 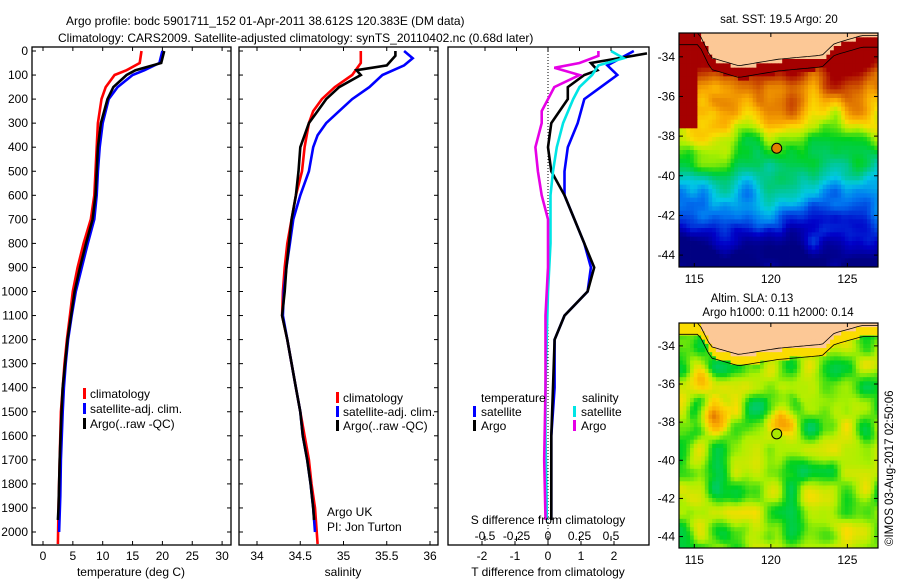 What do you see at coordinates (600, 398) in the screenshot?
I see `legend-title-salinity: salinity` at bounding box center [600, 398].